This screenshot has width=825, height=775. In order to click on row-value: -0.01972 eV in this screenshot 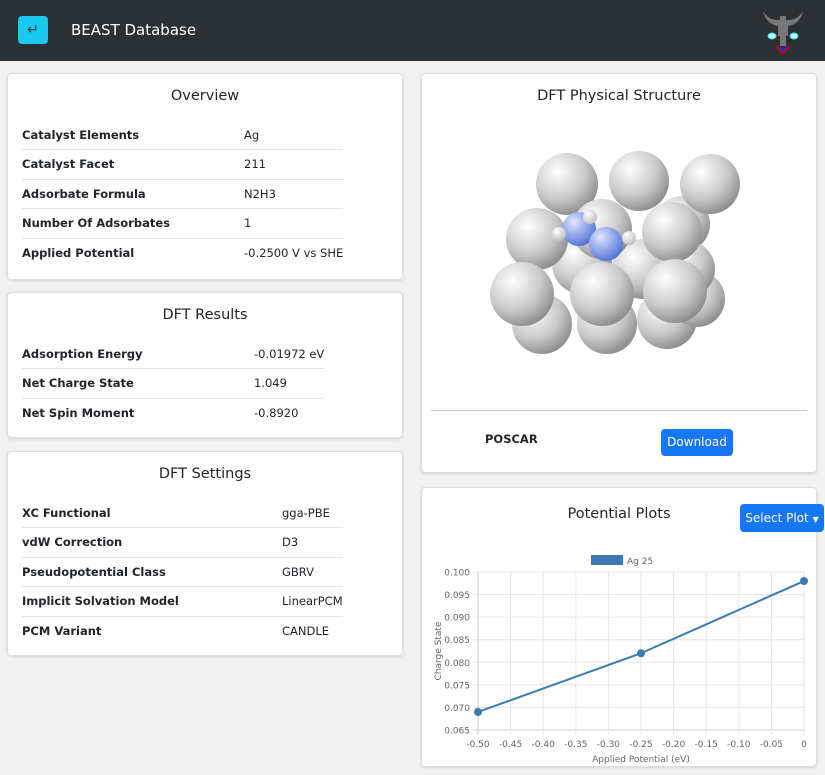, I will do `click(289, 354)`.